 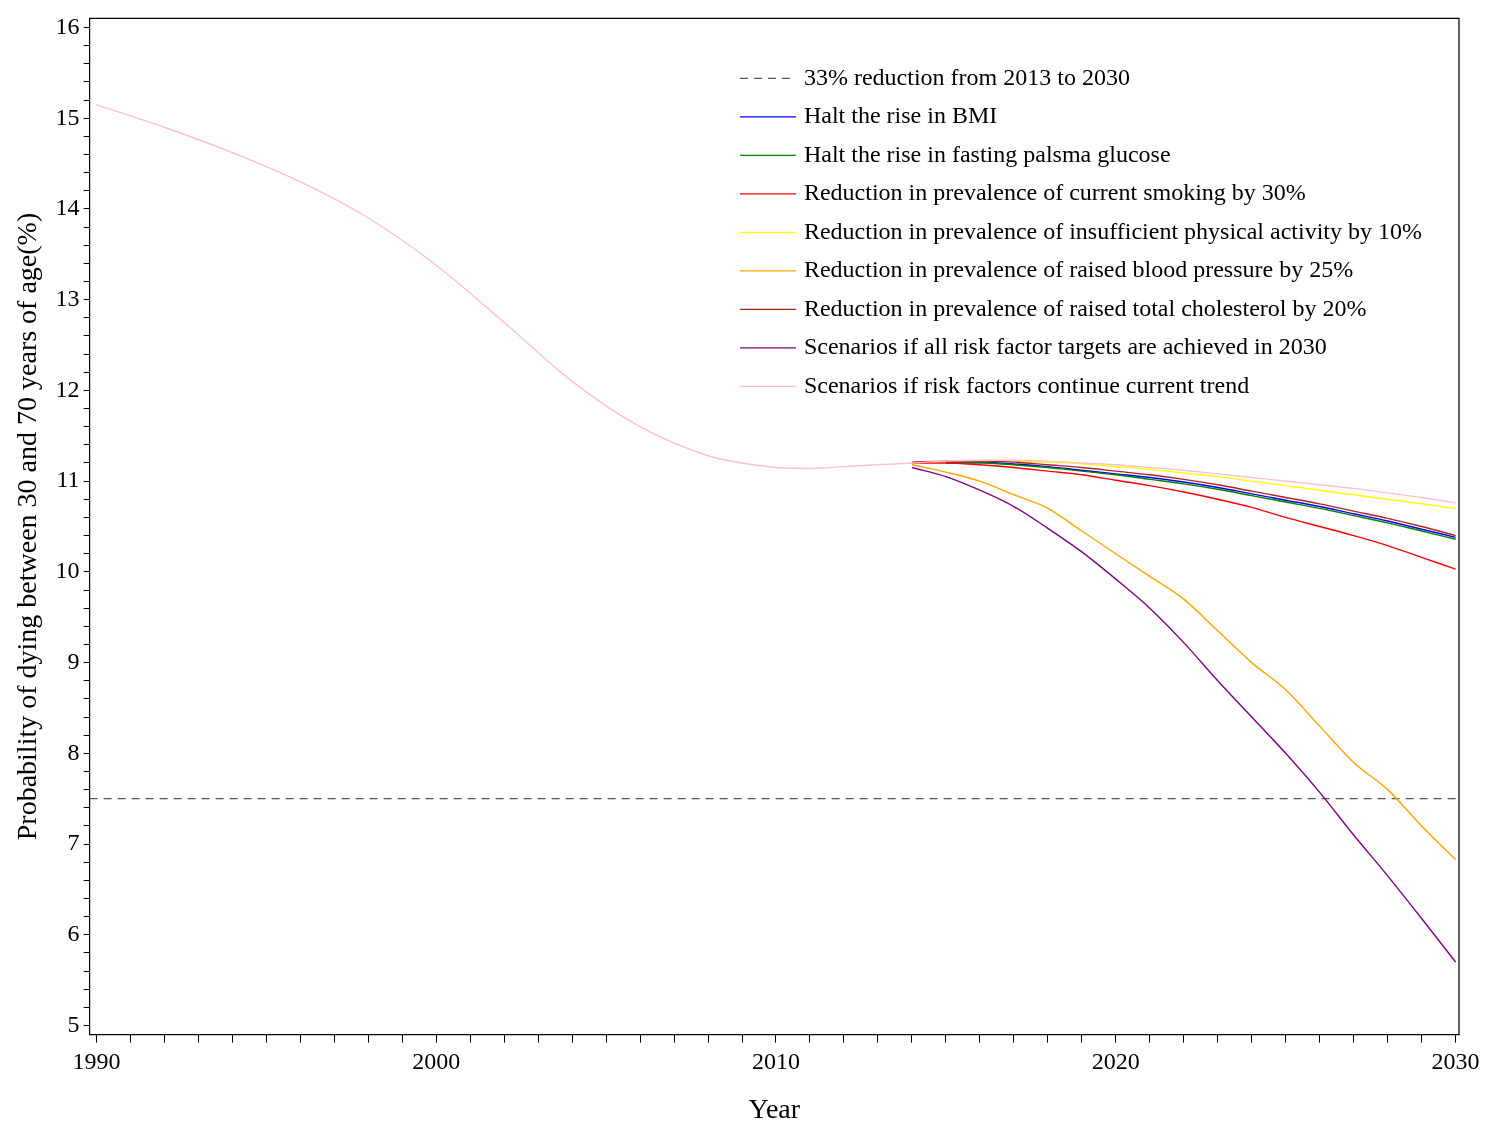 What do you see at coordinates (73, 933) in the screenshot?
I see `y-tick-label: 6` at bounding box center [73, 933].